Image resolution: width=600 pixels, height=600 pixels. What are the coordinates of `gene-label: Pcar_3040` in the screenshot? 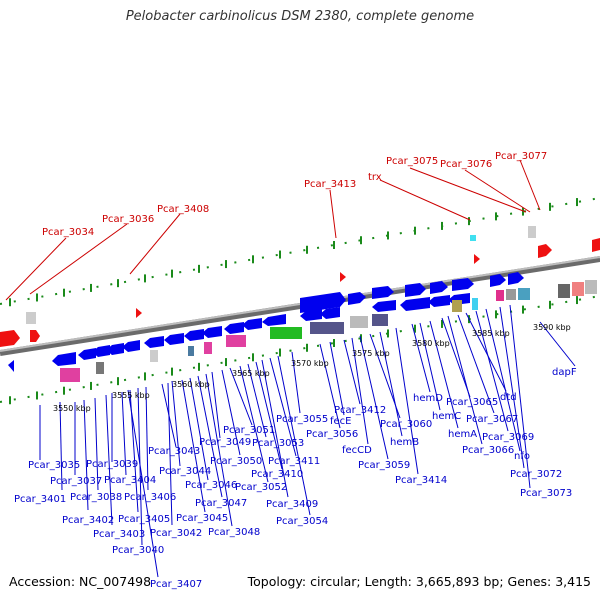 It's located at (138, 550).